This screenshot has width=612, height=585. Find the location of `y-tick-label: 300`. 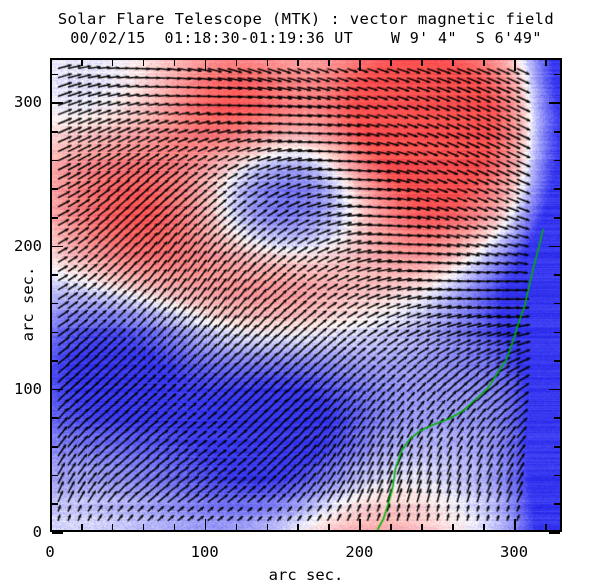

y-tick-label: 300 is located at coordinates (28, 102).